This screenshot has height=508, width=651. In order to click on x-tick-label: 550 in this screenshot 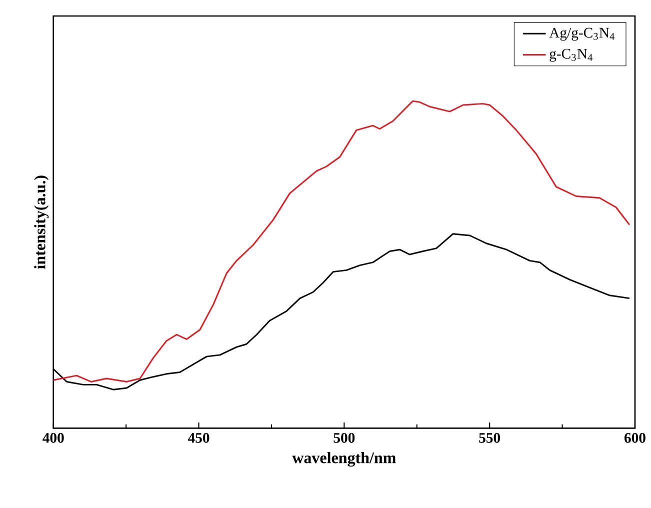, I will do `click(489, 437)`.